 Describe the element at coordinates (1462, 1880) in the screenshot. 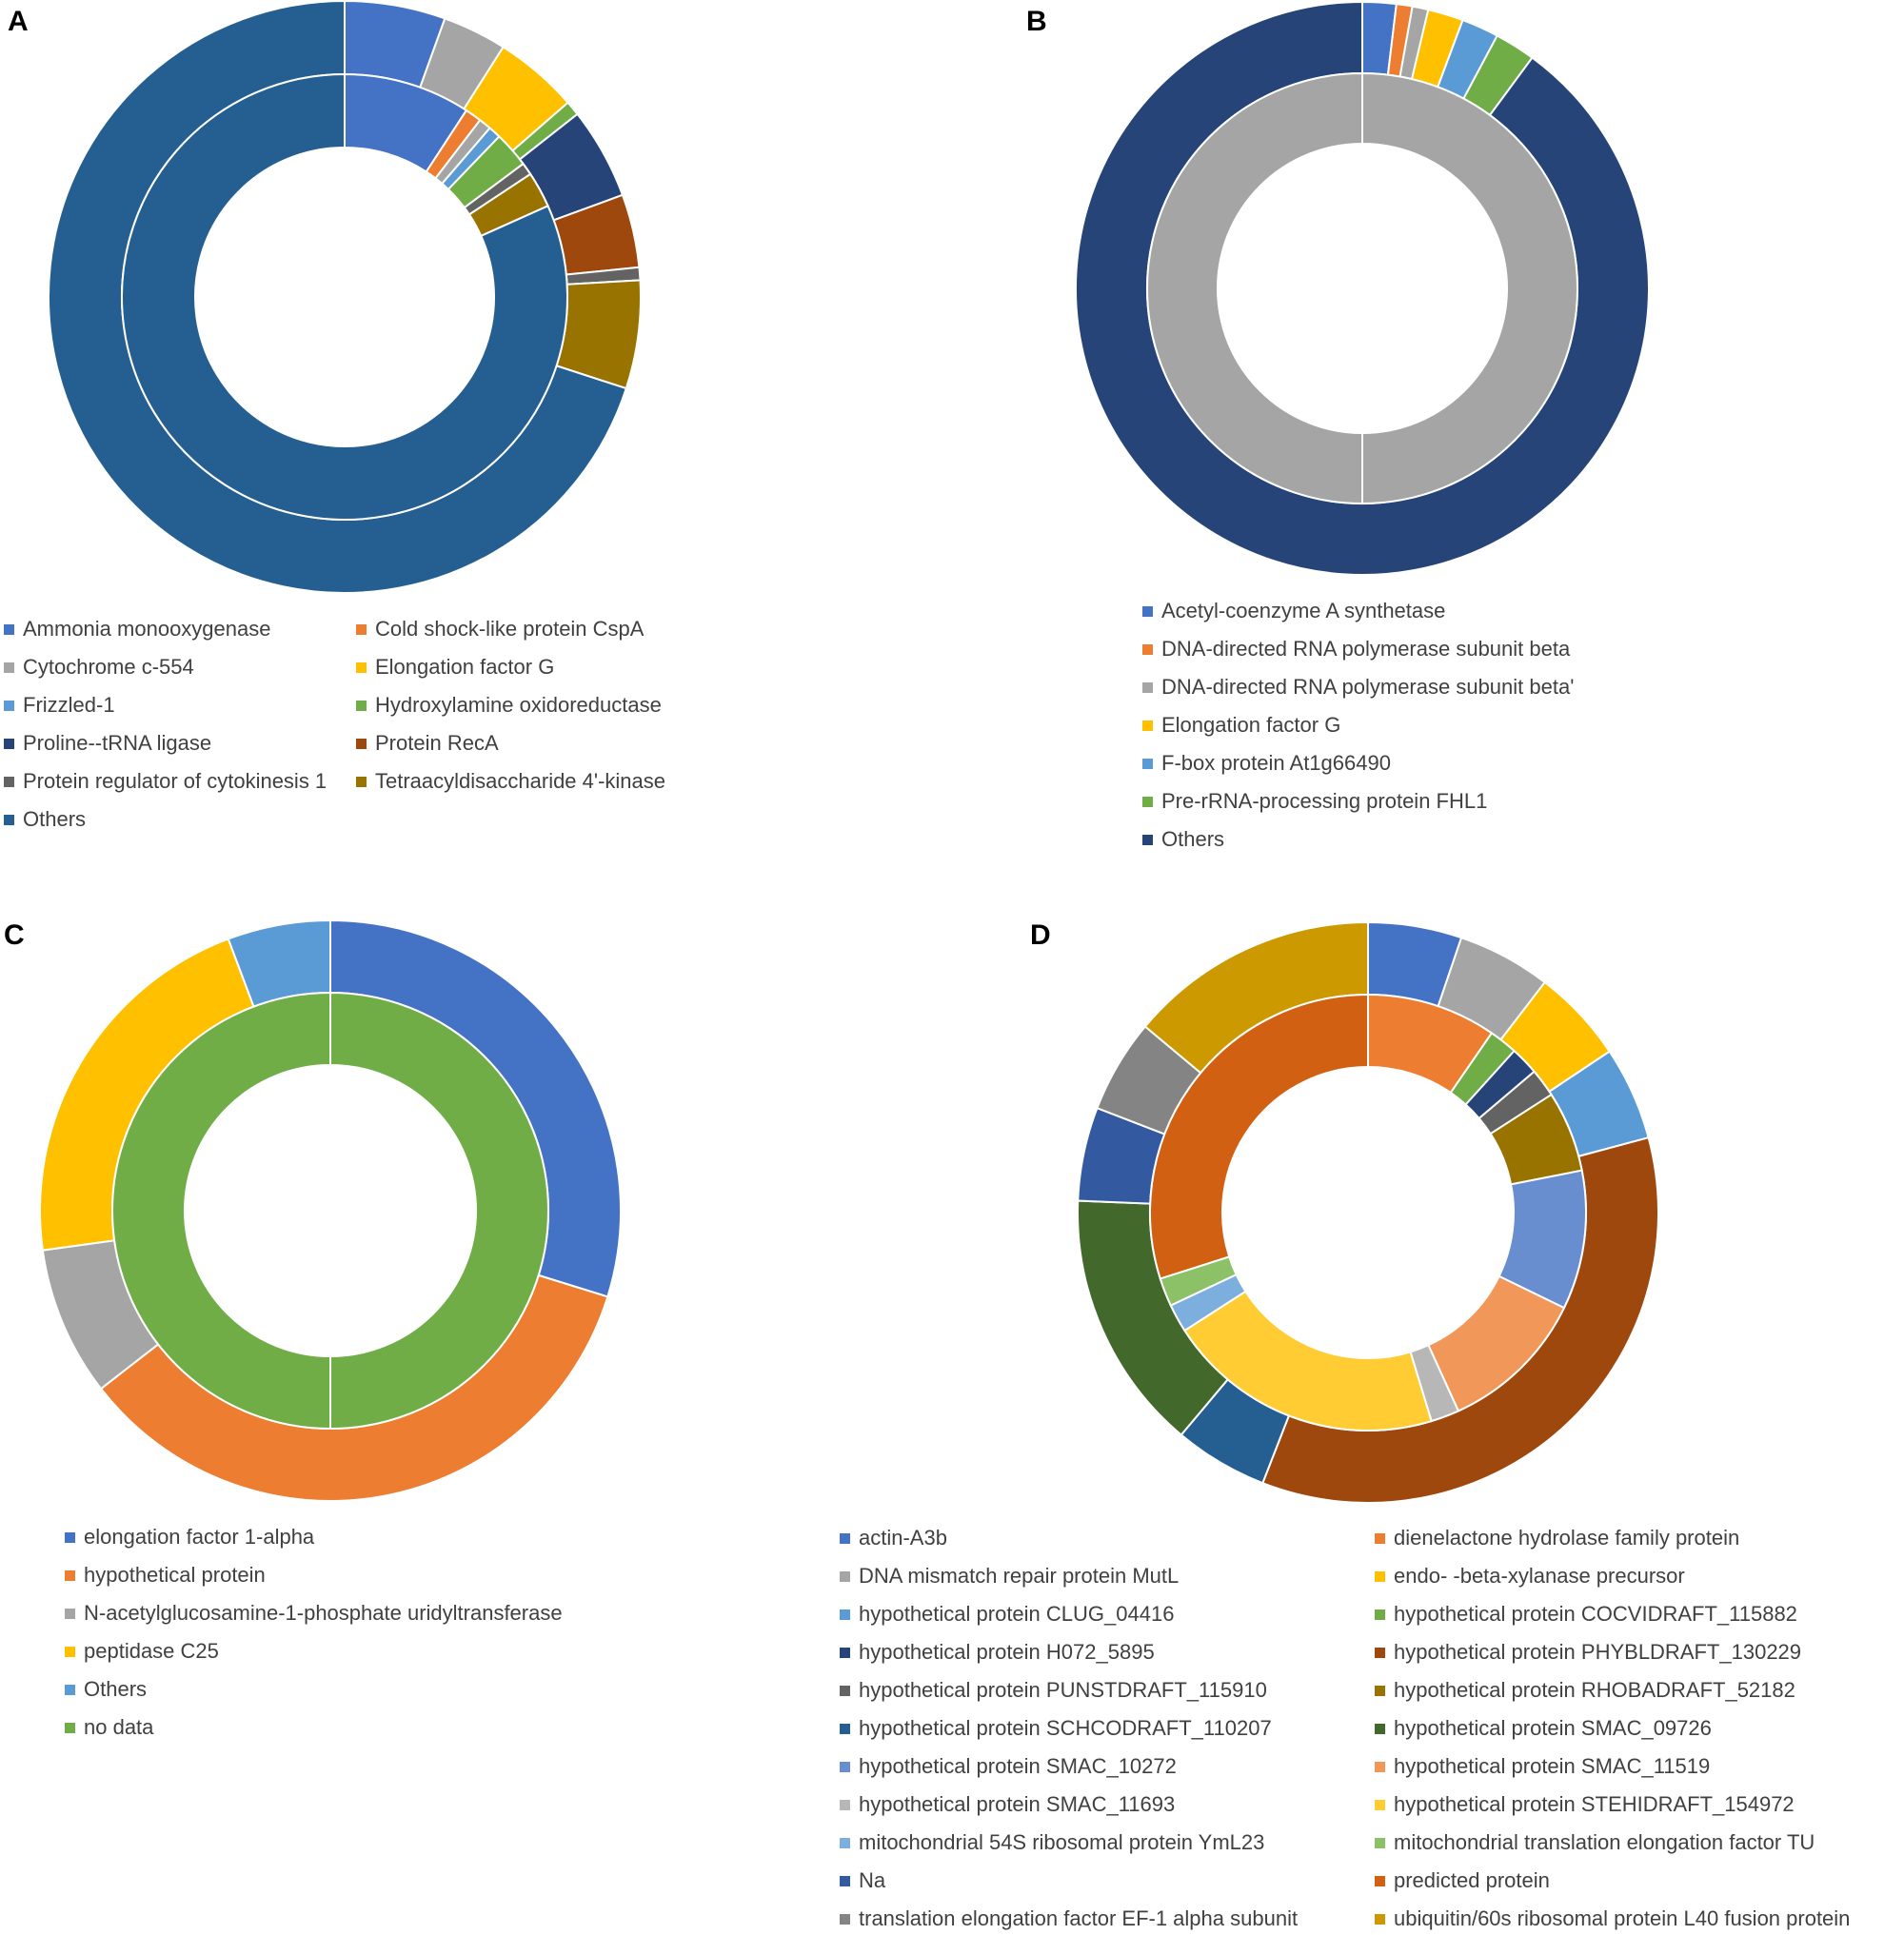

I see `legend-item-predicted-protein: predicted protein` at that location.